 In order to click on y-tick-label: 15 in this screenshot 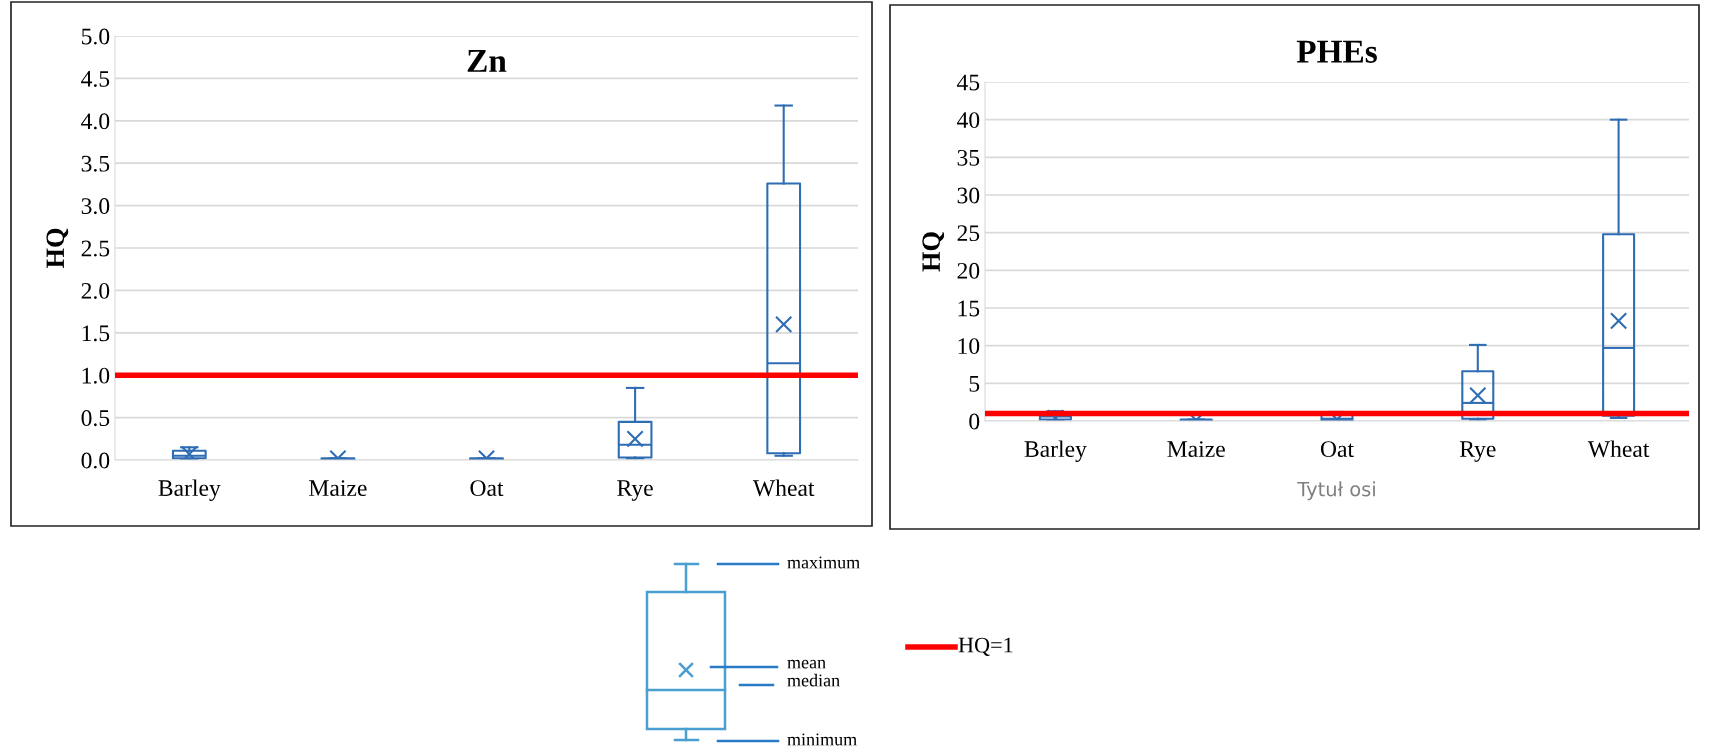, I will do `click(969, 308)`.